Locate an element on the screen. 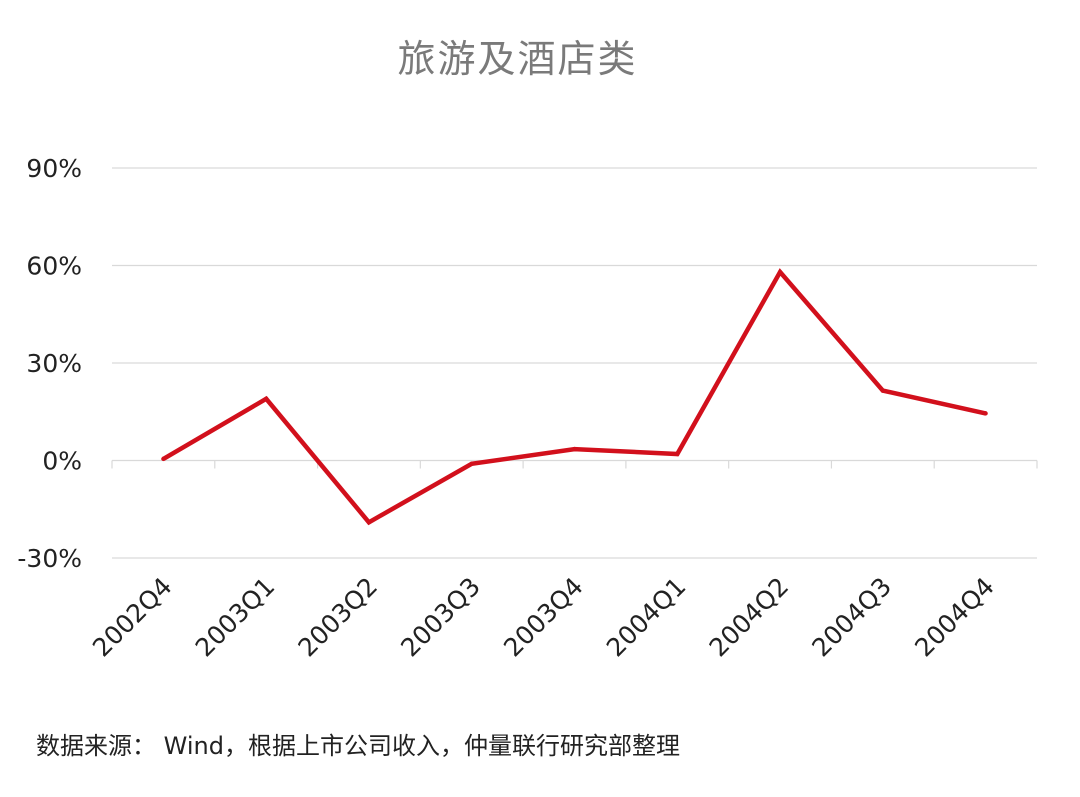  x-tick-label: 2004Q4 is located at coordinates (954, 617).